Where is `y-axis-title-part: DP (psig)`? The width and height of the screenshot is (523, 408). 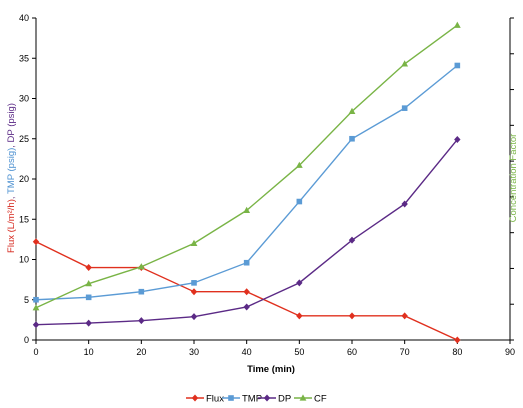
y-axis-title-part: DP (psig) is located at coordinates (11, 122).